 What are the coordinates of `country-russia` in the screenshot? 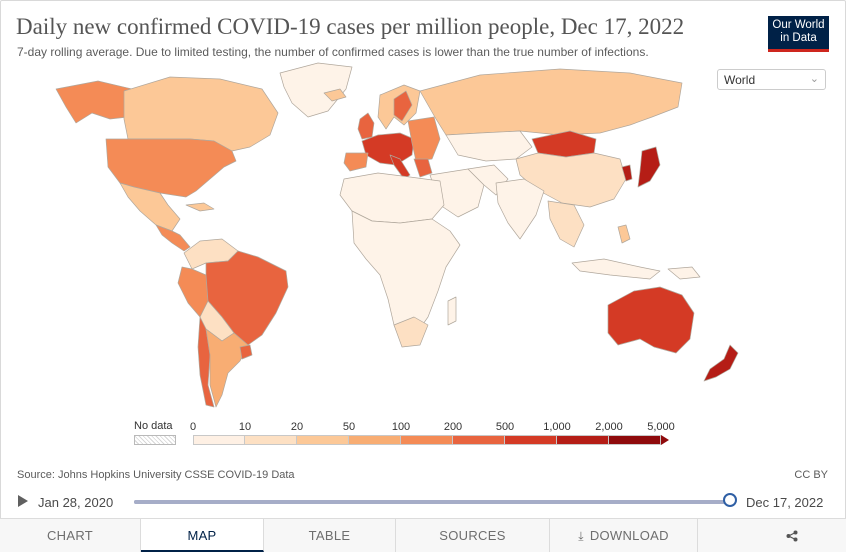 It's located at (551, 102).